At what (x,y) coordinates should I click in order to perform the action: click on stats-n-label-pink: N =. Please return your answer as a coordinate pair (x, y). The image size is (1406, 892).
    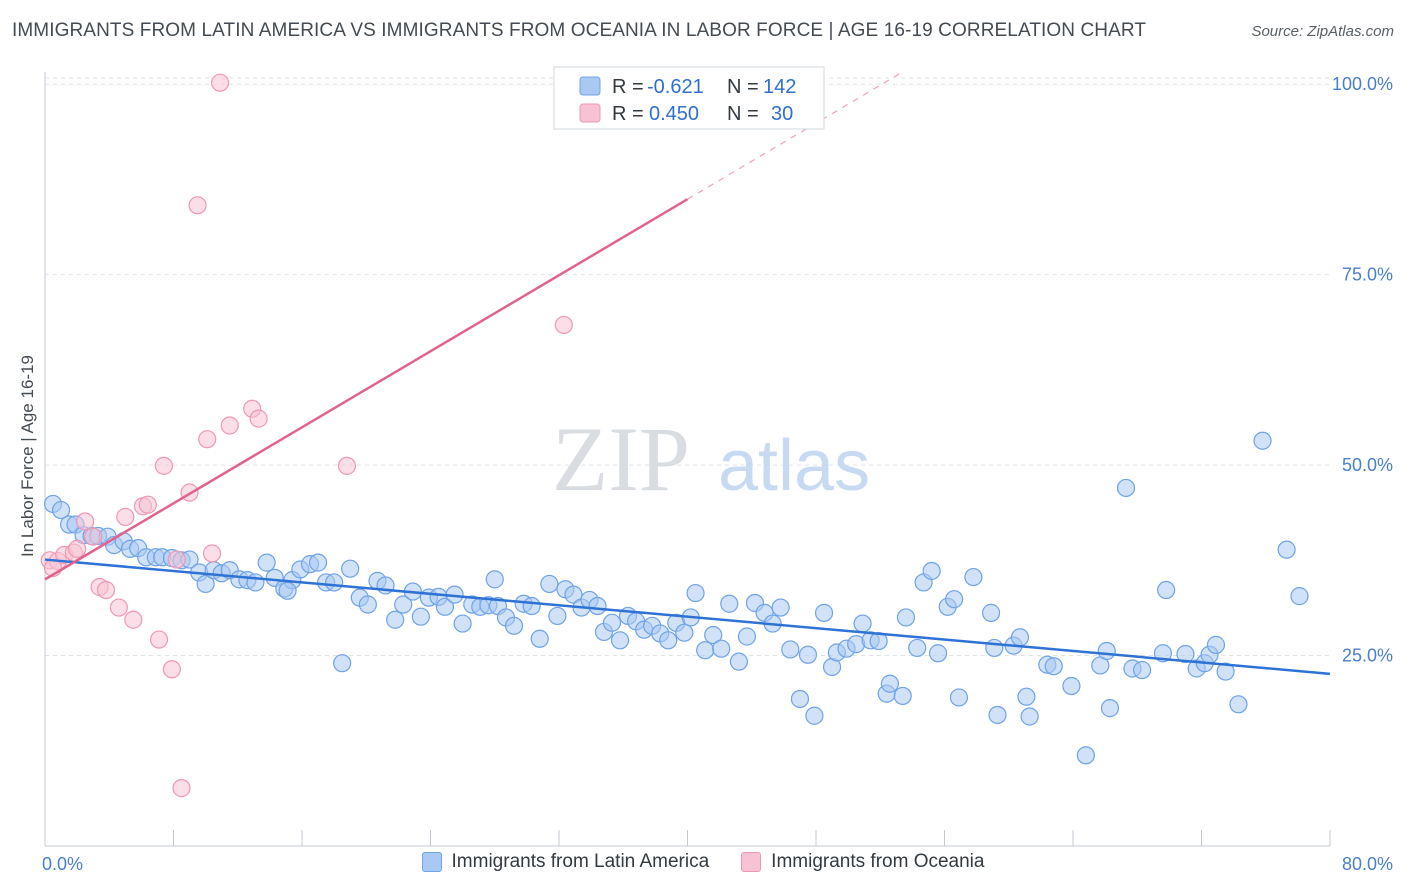
    Looking at the image, I should click on (743, 114).